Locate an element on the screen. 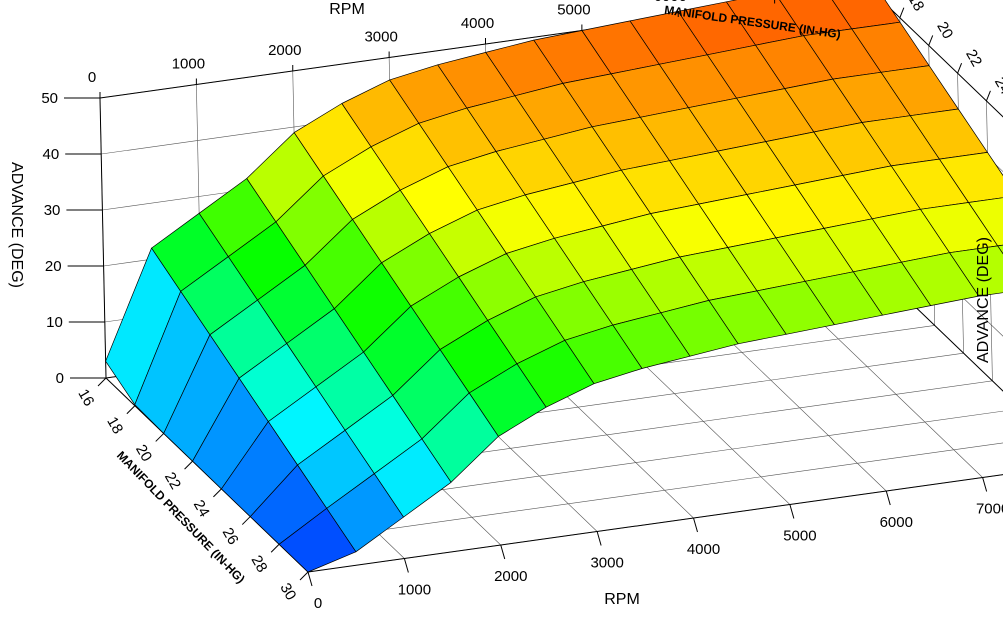  advance-tick-label-left: 20 is located at coordinates (53, 266).